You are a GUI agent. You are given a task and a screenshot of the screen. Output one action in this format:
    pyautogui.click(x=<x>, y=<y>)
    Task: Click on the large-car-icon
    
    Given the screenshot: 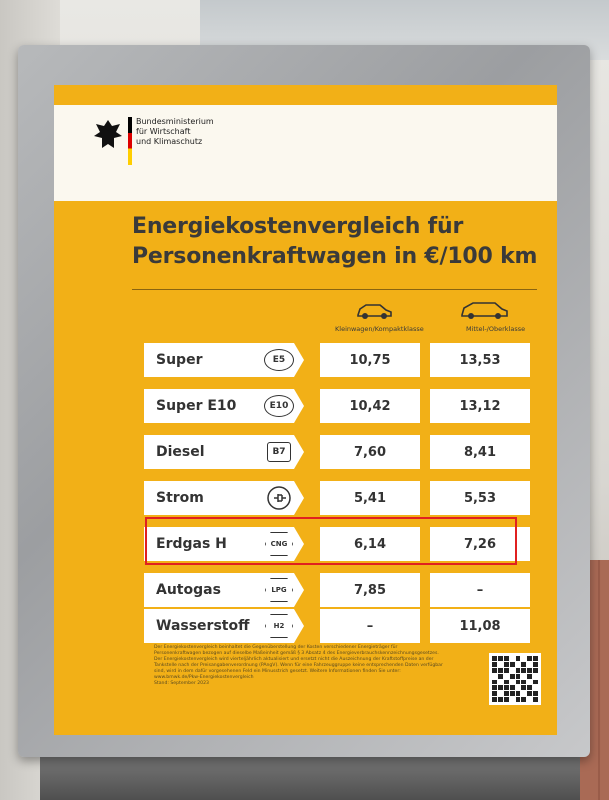 What is the action you would take?
    pyautogui.click(x=484, y=310)
    